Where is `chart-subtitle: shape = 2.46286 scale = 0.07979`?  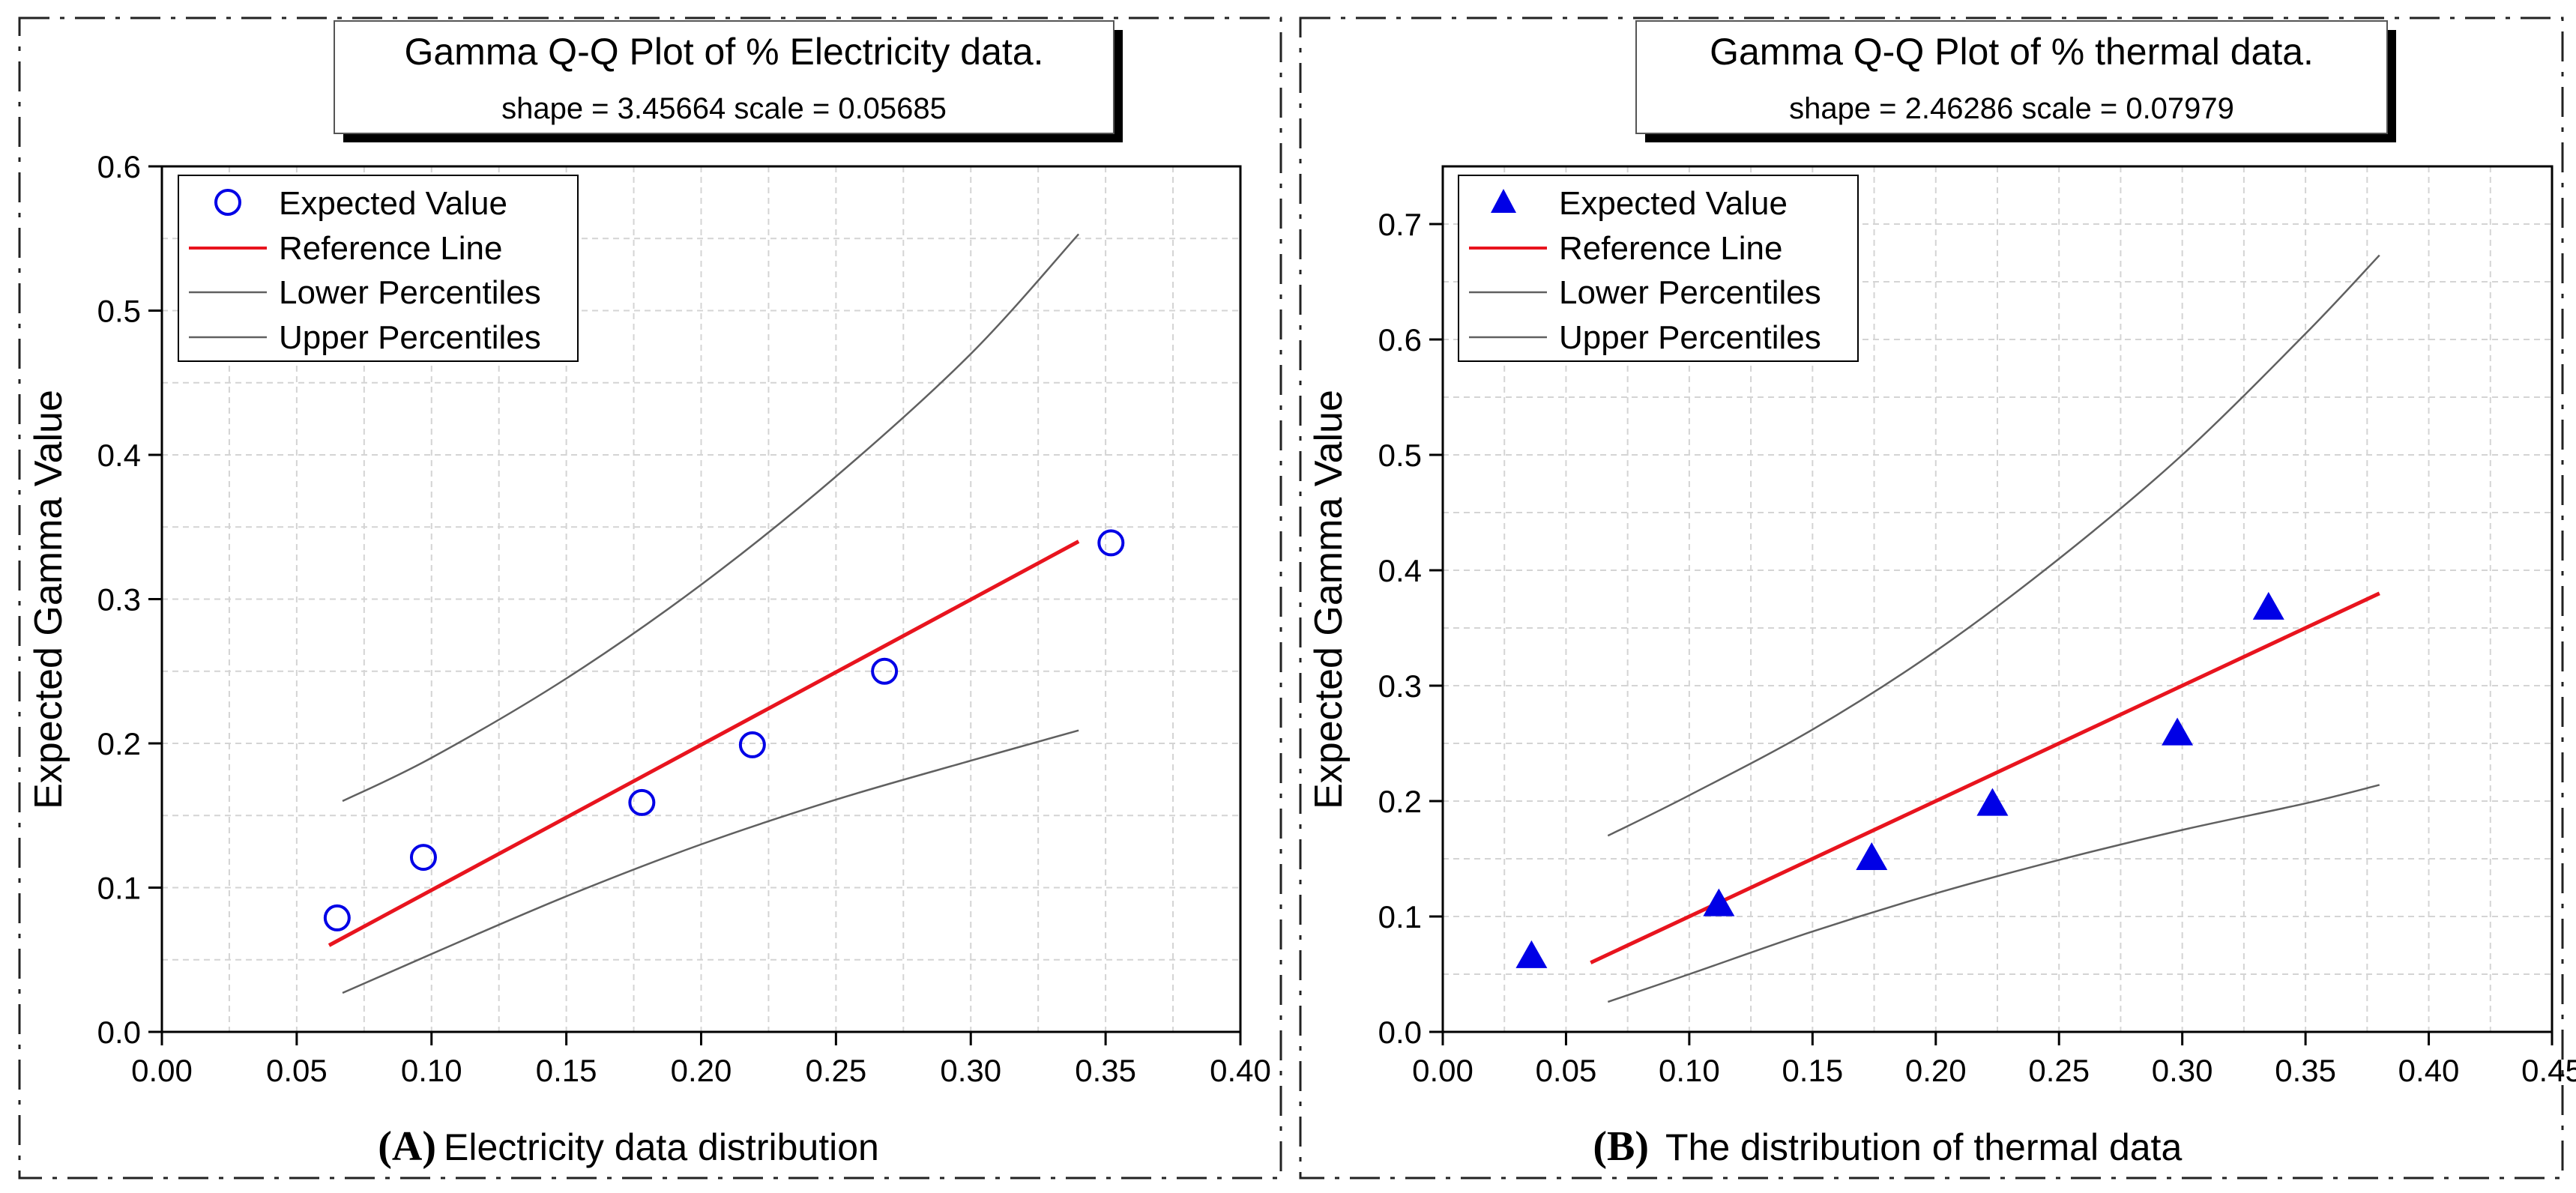 chart-subtitle: shape = 2.46286 scale = 0.07979 is located at coordinates (2012, 108).